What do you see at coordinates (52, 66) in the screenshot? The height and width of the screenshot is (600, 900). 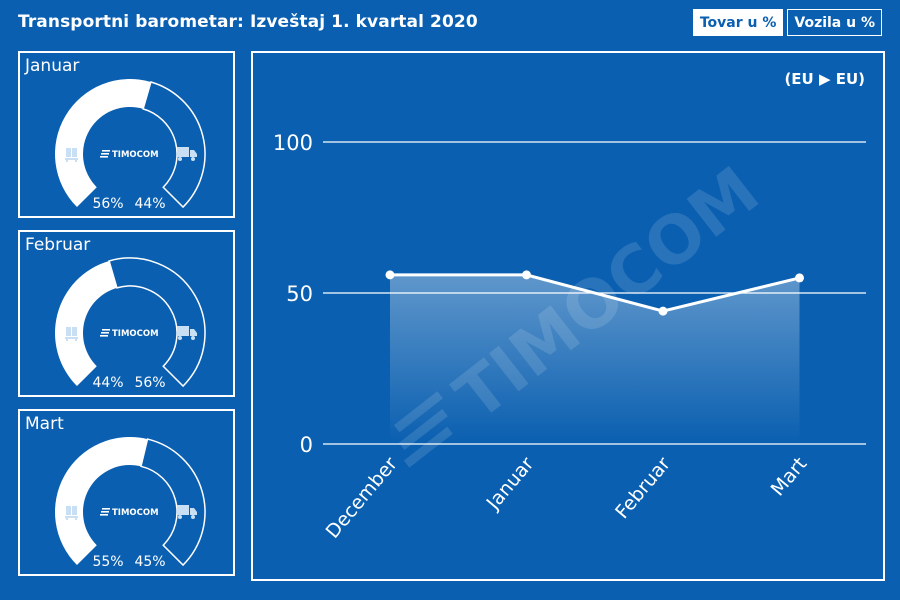 I see `gauge-month-label: Januar` at bounding box center [52, 66].